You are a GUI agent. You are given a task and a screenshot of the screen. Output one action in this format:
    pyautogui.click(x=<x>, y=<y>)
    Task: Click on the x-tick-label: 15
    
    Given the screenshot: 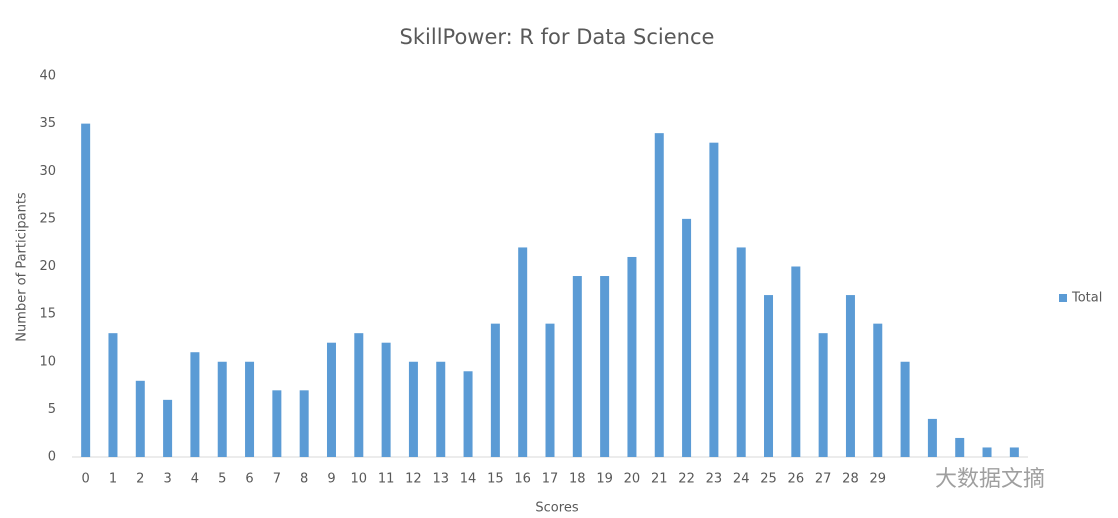 What is the action you would take?
    pyautogui.click(x=495, y=479)
    